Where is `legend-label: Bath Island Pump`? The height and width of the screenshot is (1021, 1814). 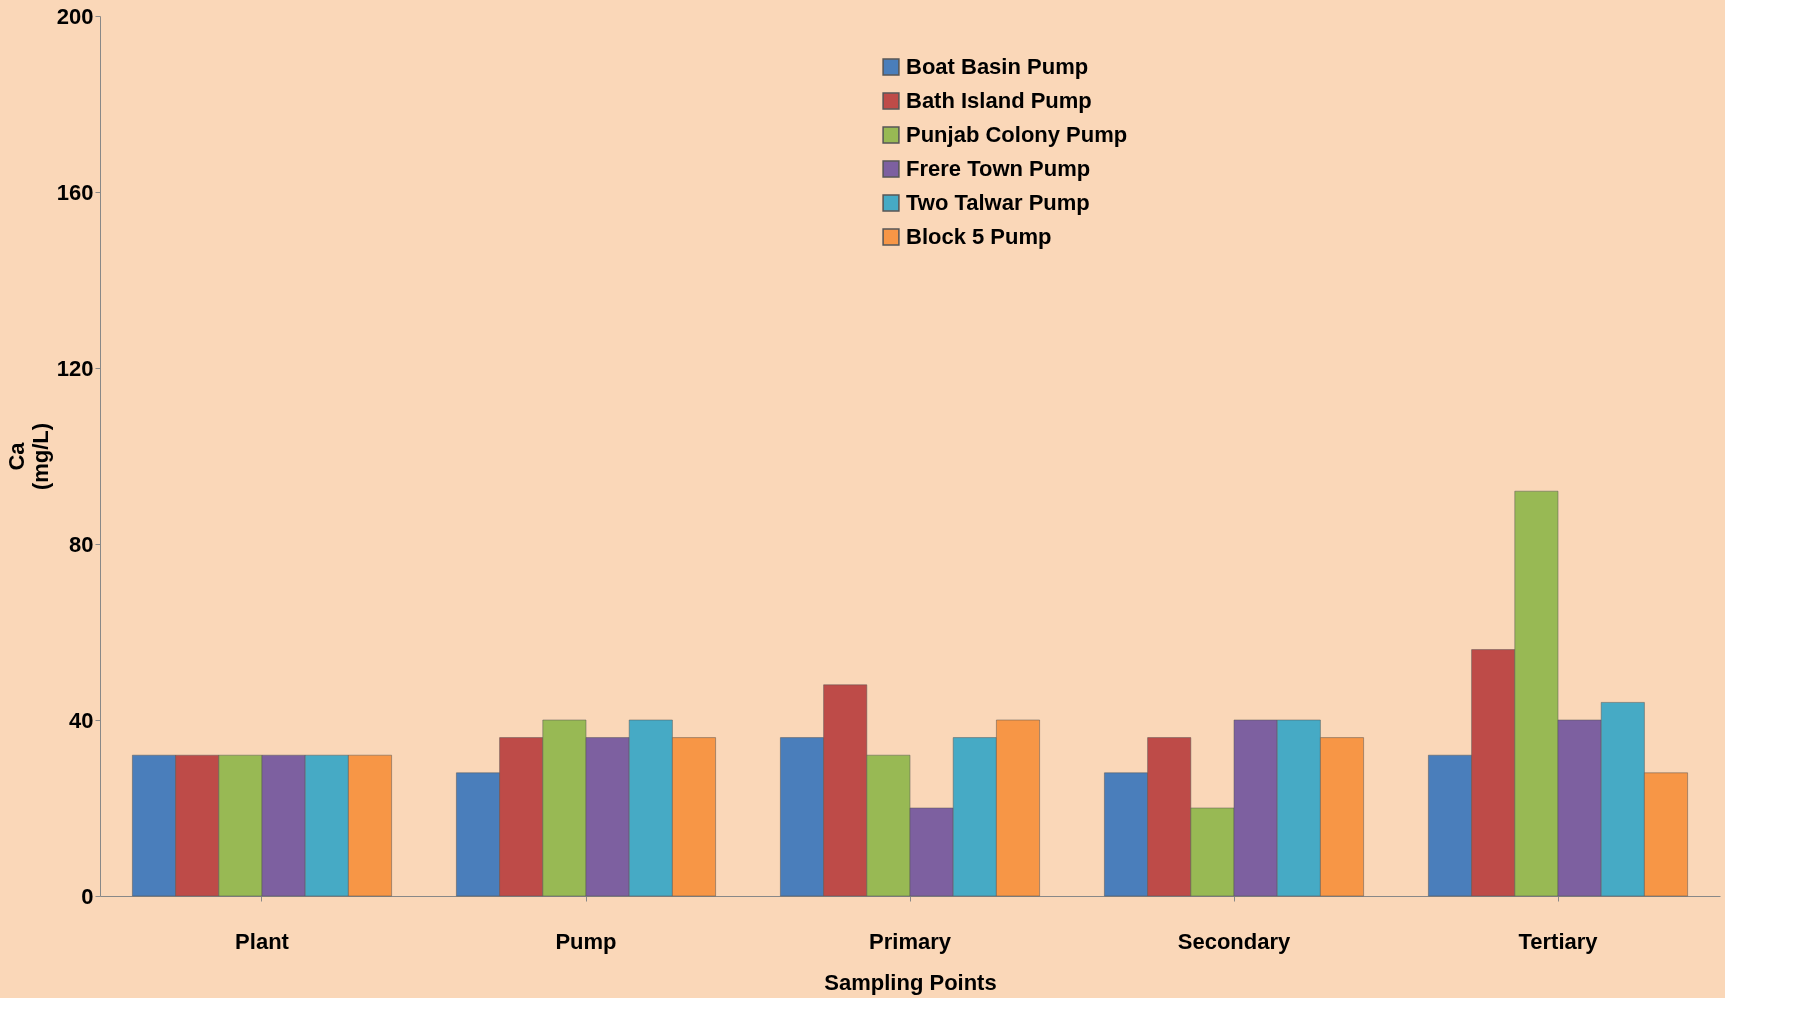 legend-label: Bath Island Pump is located at coordinates (999, 100).